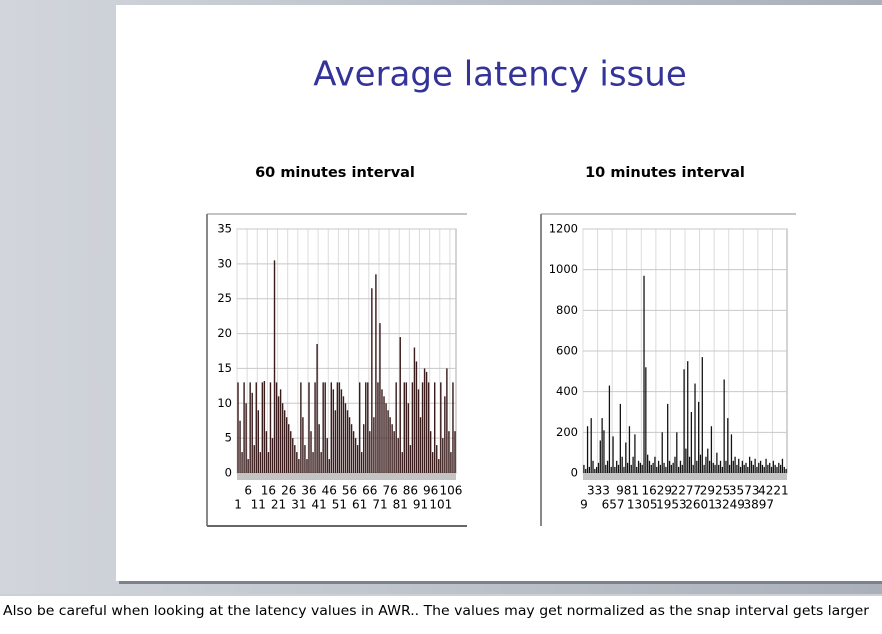 The width and height of the screenshot is (882, 634). I want to click on y-tick-label: 800, so click(567, 310).